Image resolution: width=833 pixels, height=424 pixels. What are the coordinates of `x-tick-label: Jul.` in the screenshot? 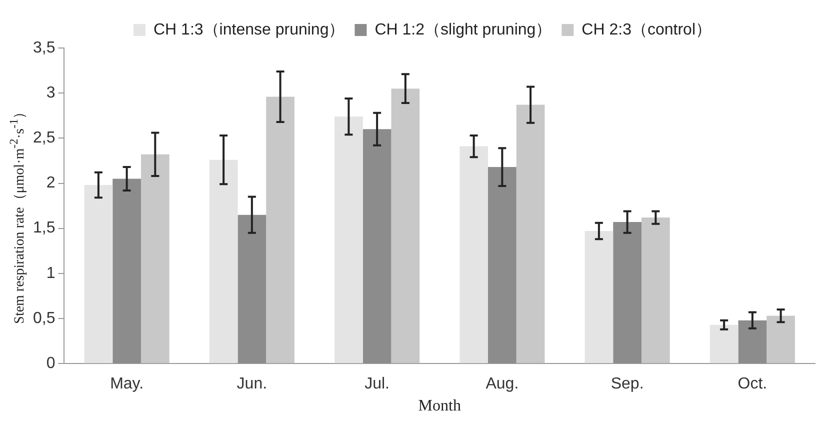 It's located at (377, 384).